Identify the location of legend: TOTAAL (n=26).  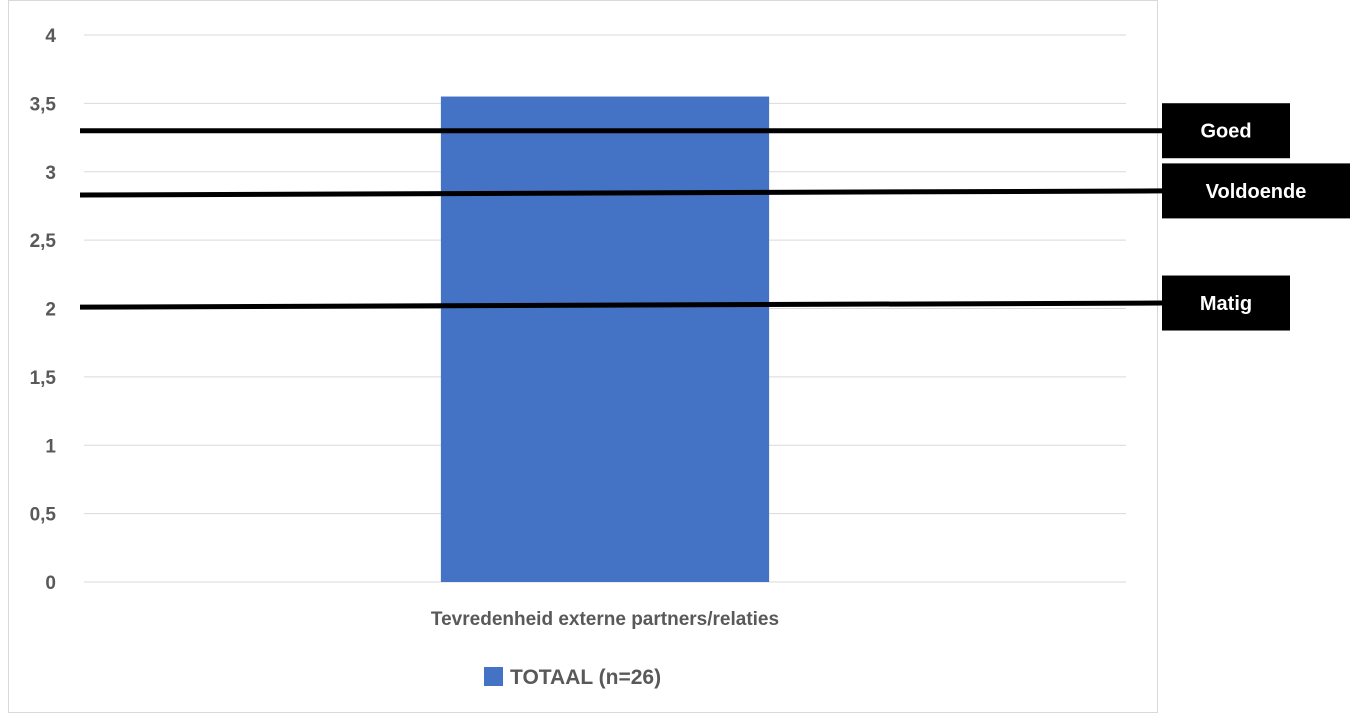
(572, 677).